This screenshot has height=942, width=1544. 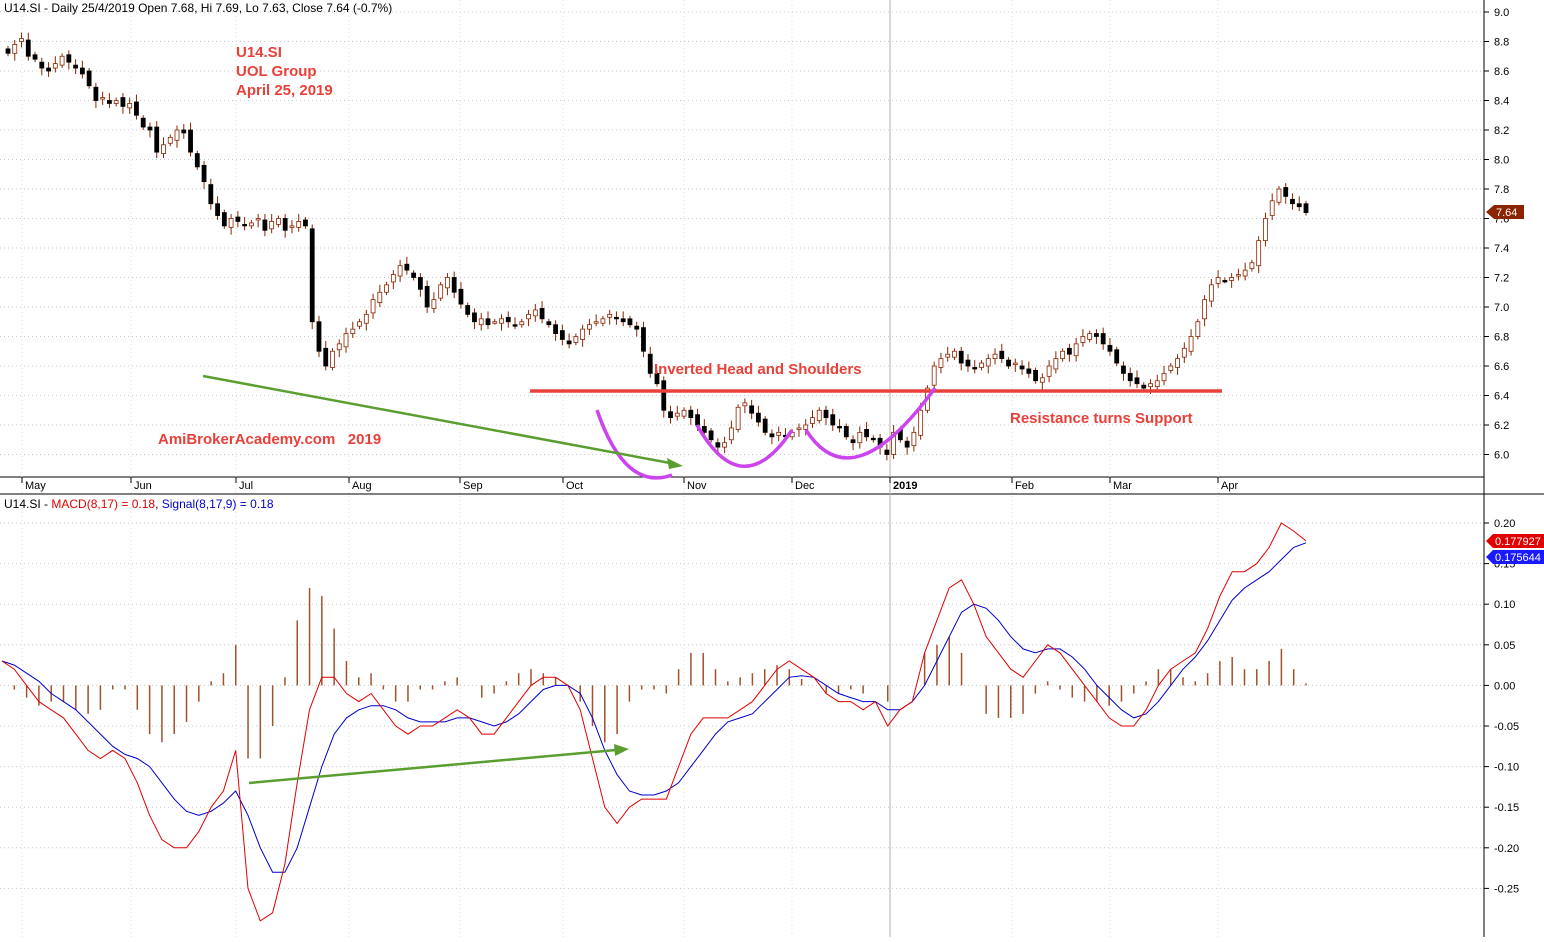 I want to click on price-tick-label: 6.2, so click(x=1501, y=426).